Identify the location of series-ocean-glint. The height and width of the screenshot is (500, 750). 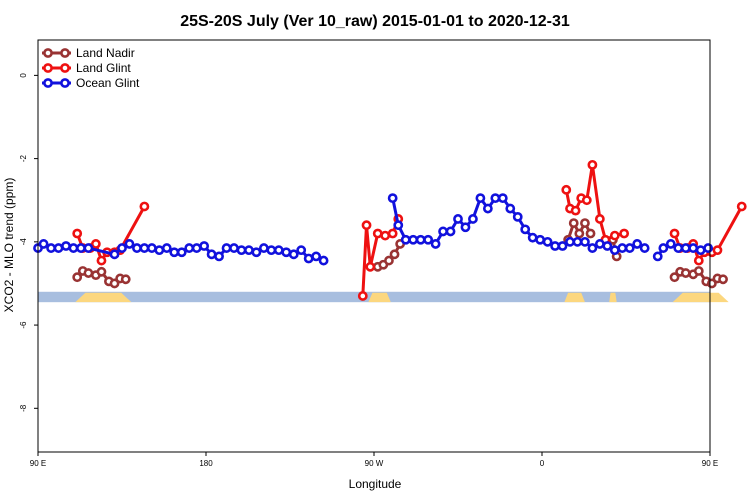
(373, 229).